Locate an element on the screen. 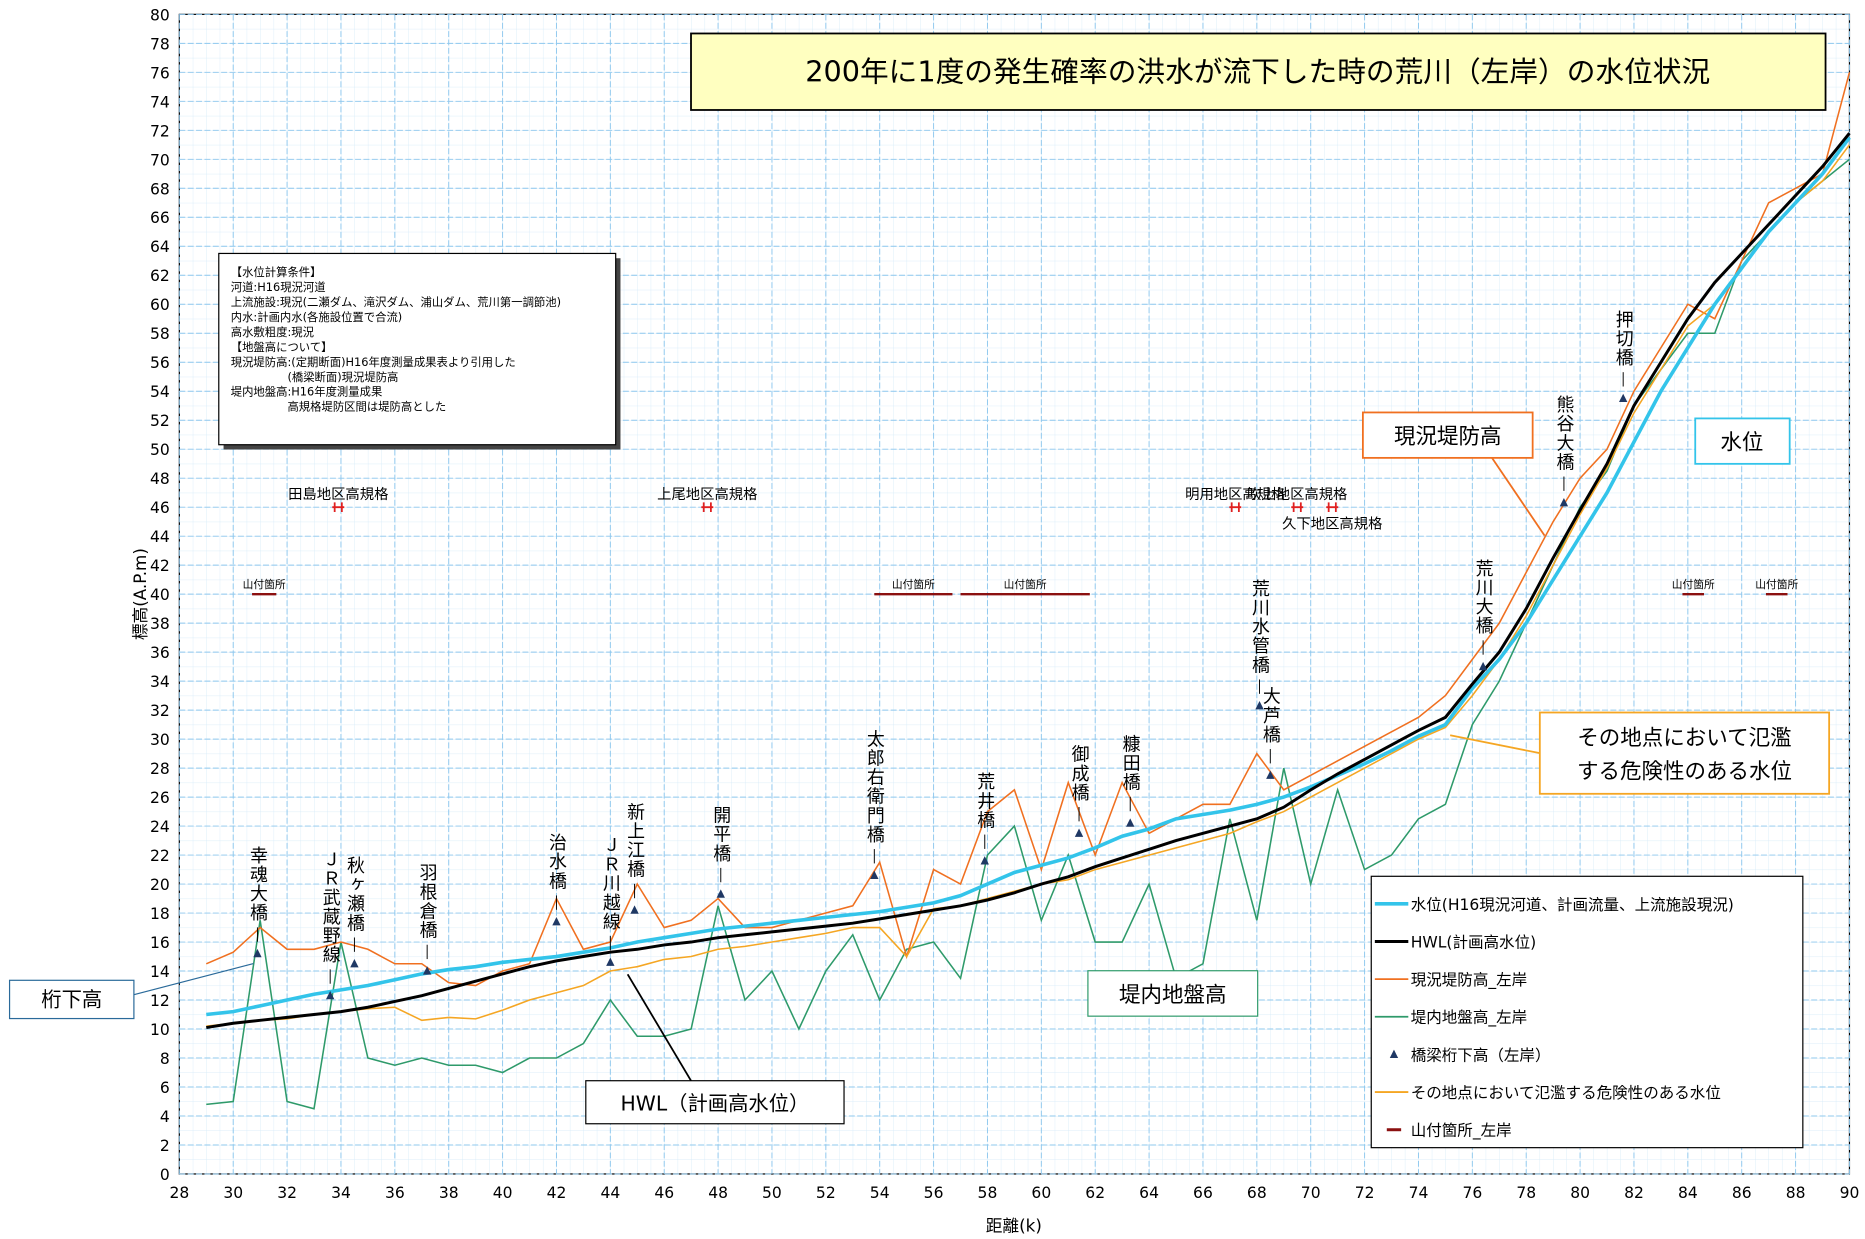  bridge-label: ＪＲ武蔵野線 is located at coordinates (330, 907).